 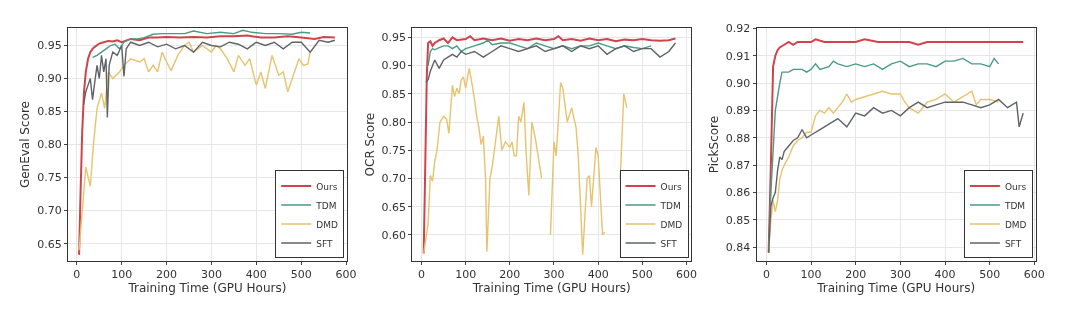 What do you see at coordinates (738, 193) in the screenshot?
I see `y-tick-label: 0.86` at bounding box center [738, 193].